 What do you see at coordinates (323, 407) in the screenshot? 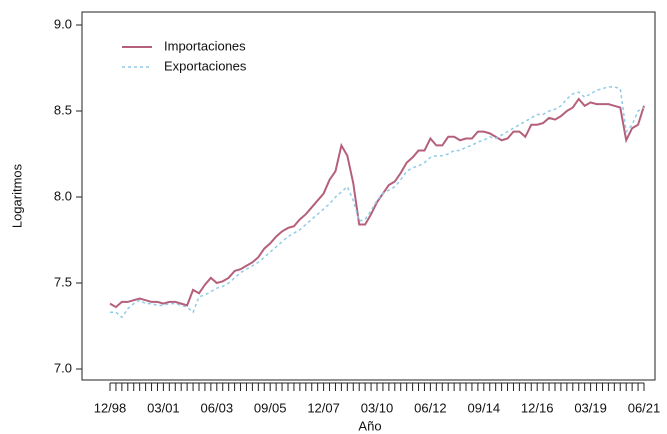
I see `x-tick-label: 12/07` at bounding box center [323, 407].